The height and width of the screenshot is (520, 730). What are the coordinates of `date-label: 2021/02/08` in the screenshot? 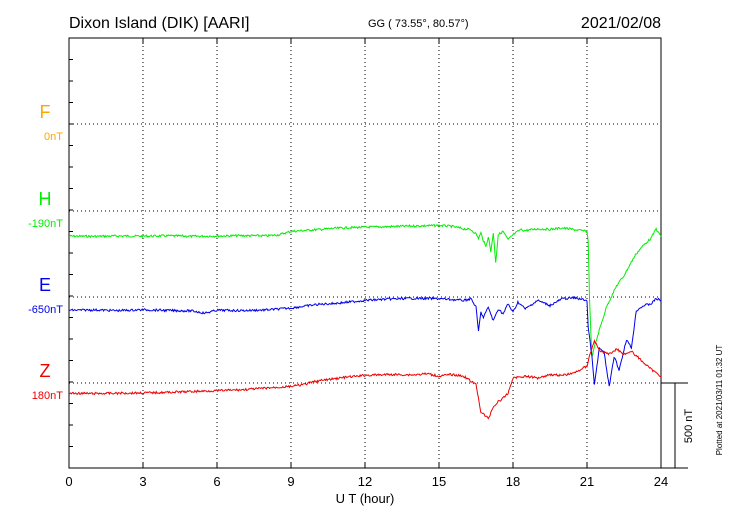 It's located at (621, 23).